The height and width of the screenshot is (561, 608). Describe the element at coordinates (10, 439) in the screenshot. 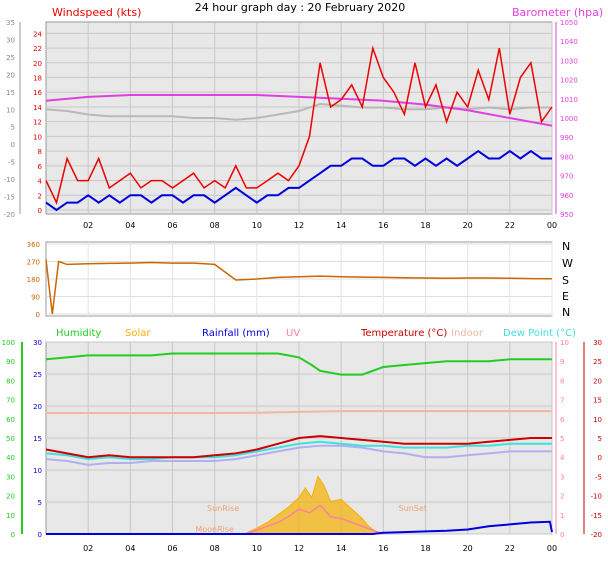

I see `humidity-tick-label: 50` at that location.